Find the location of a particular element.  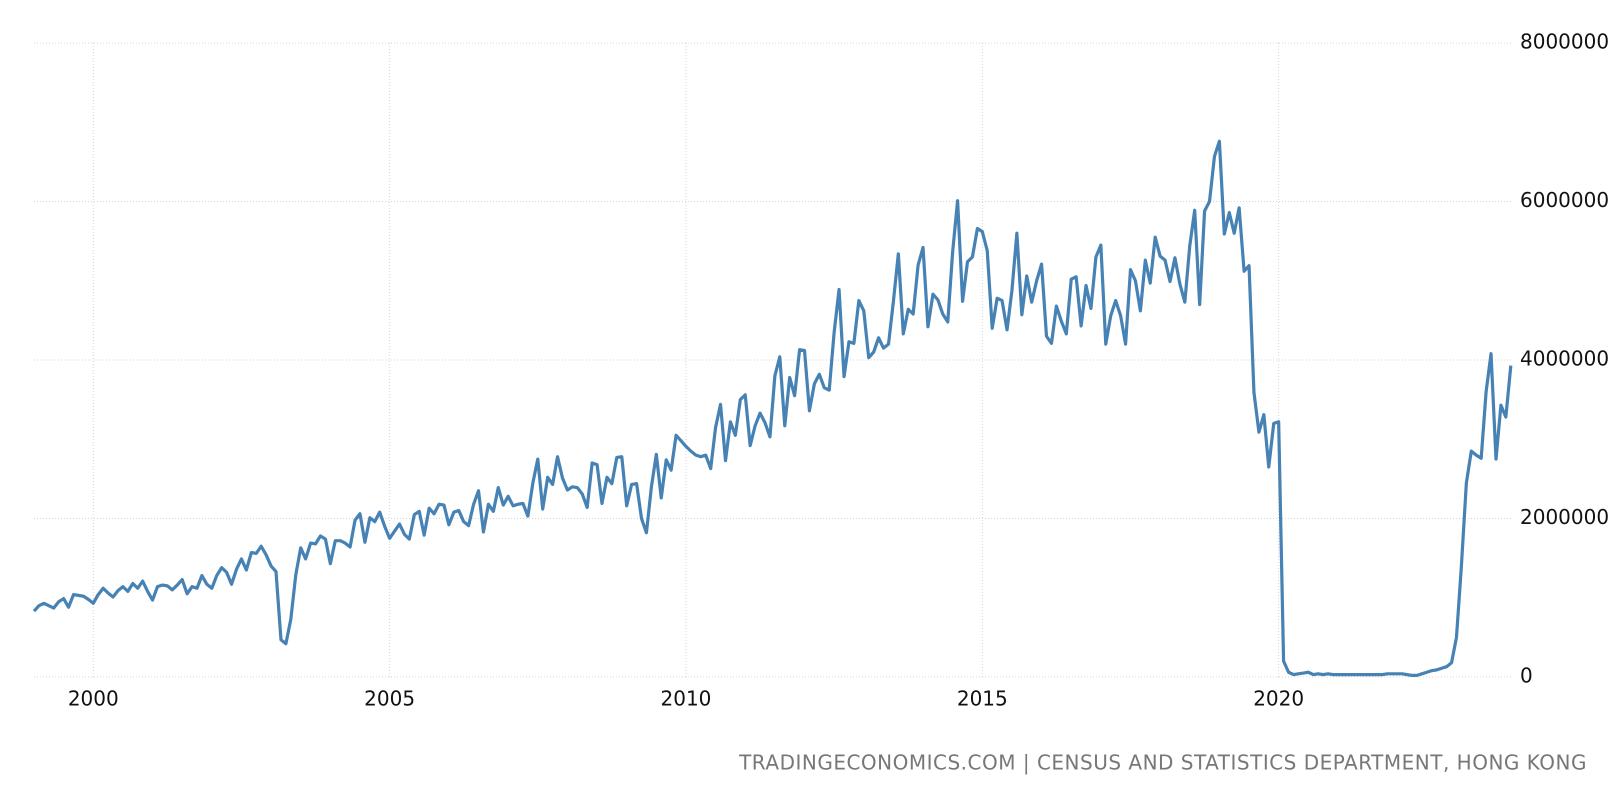

y-tick-label: 0 is located at coordinates (1526, 676).